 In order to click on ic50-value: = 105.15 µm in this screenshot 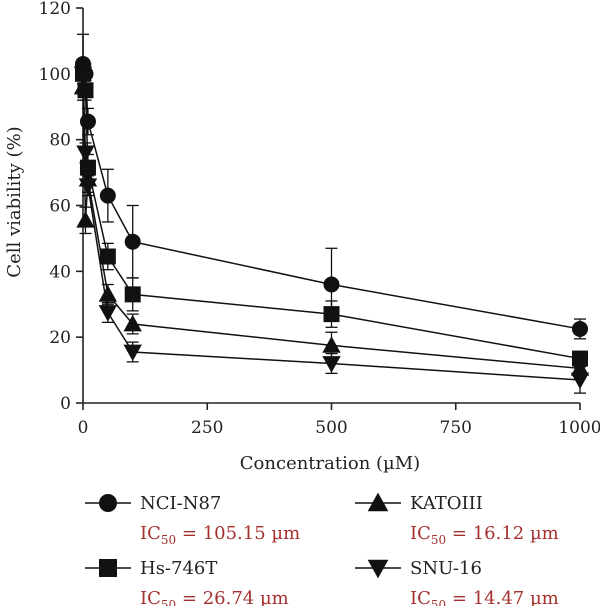, I will do `click(238, 533)`.